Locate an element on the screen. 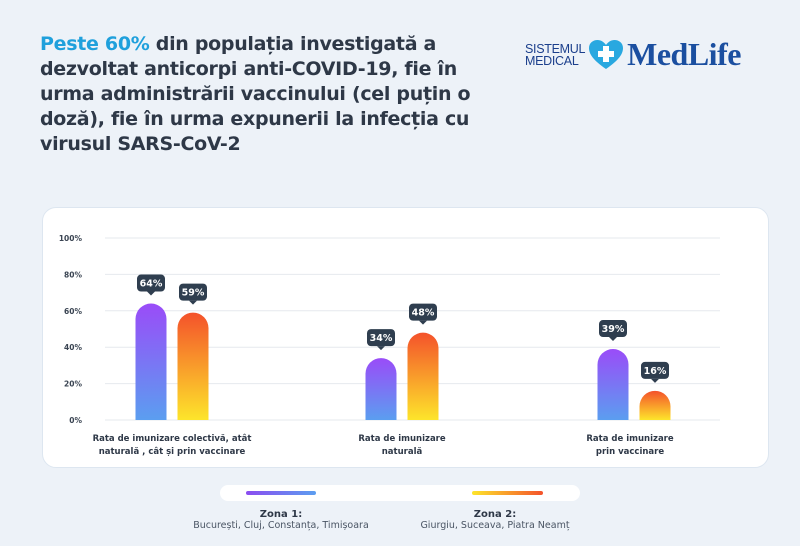  medlife-logo: SISTEMUL MEDICAL MedLife is located at coordinates (633, 54).